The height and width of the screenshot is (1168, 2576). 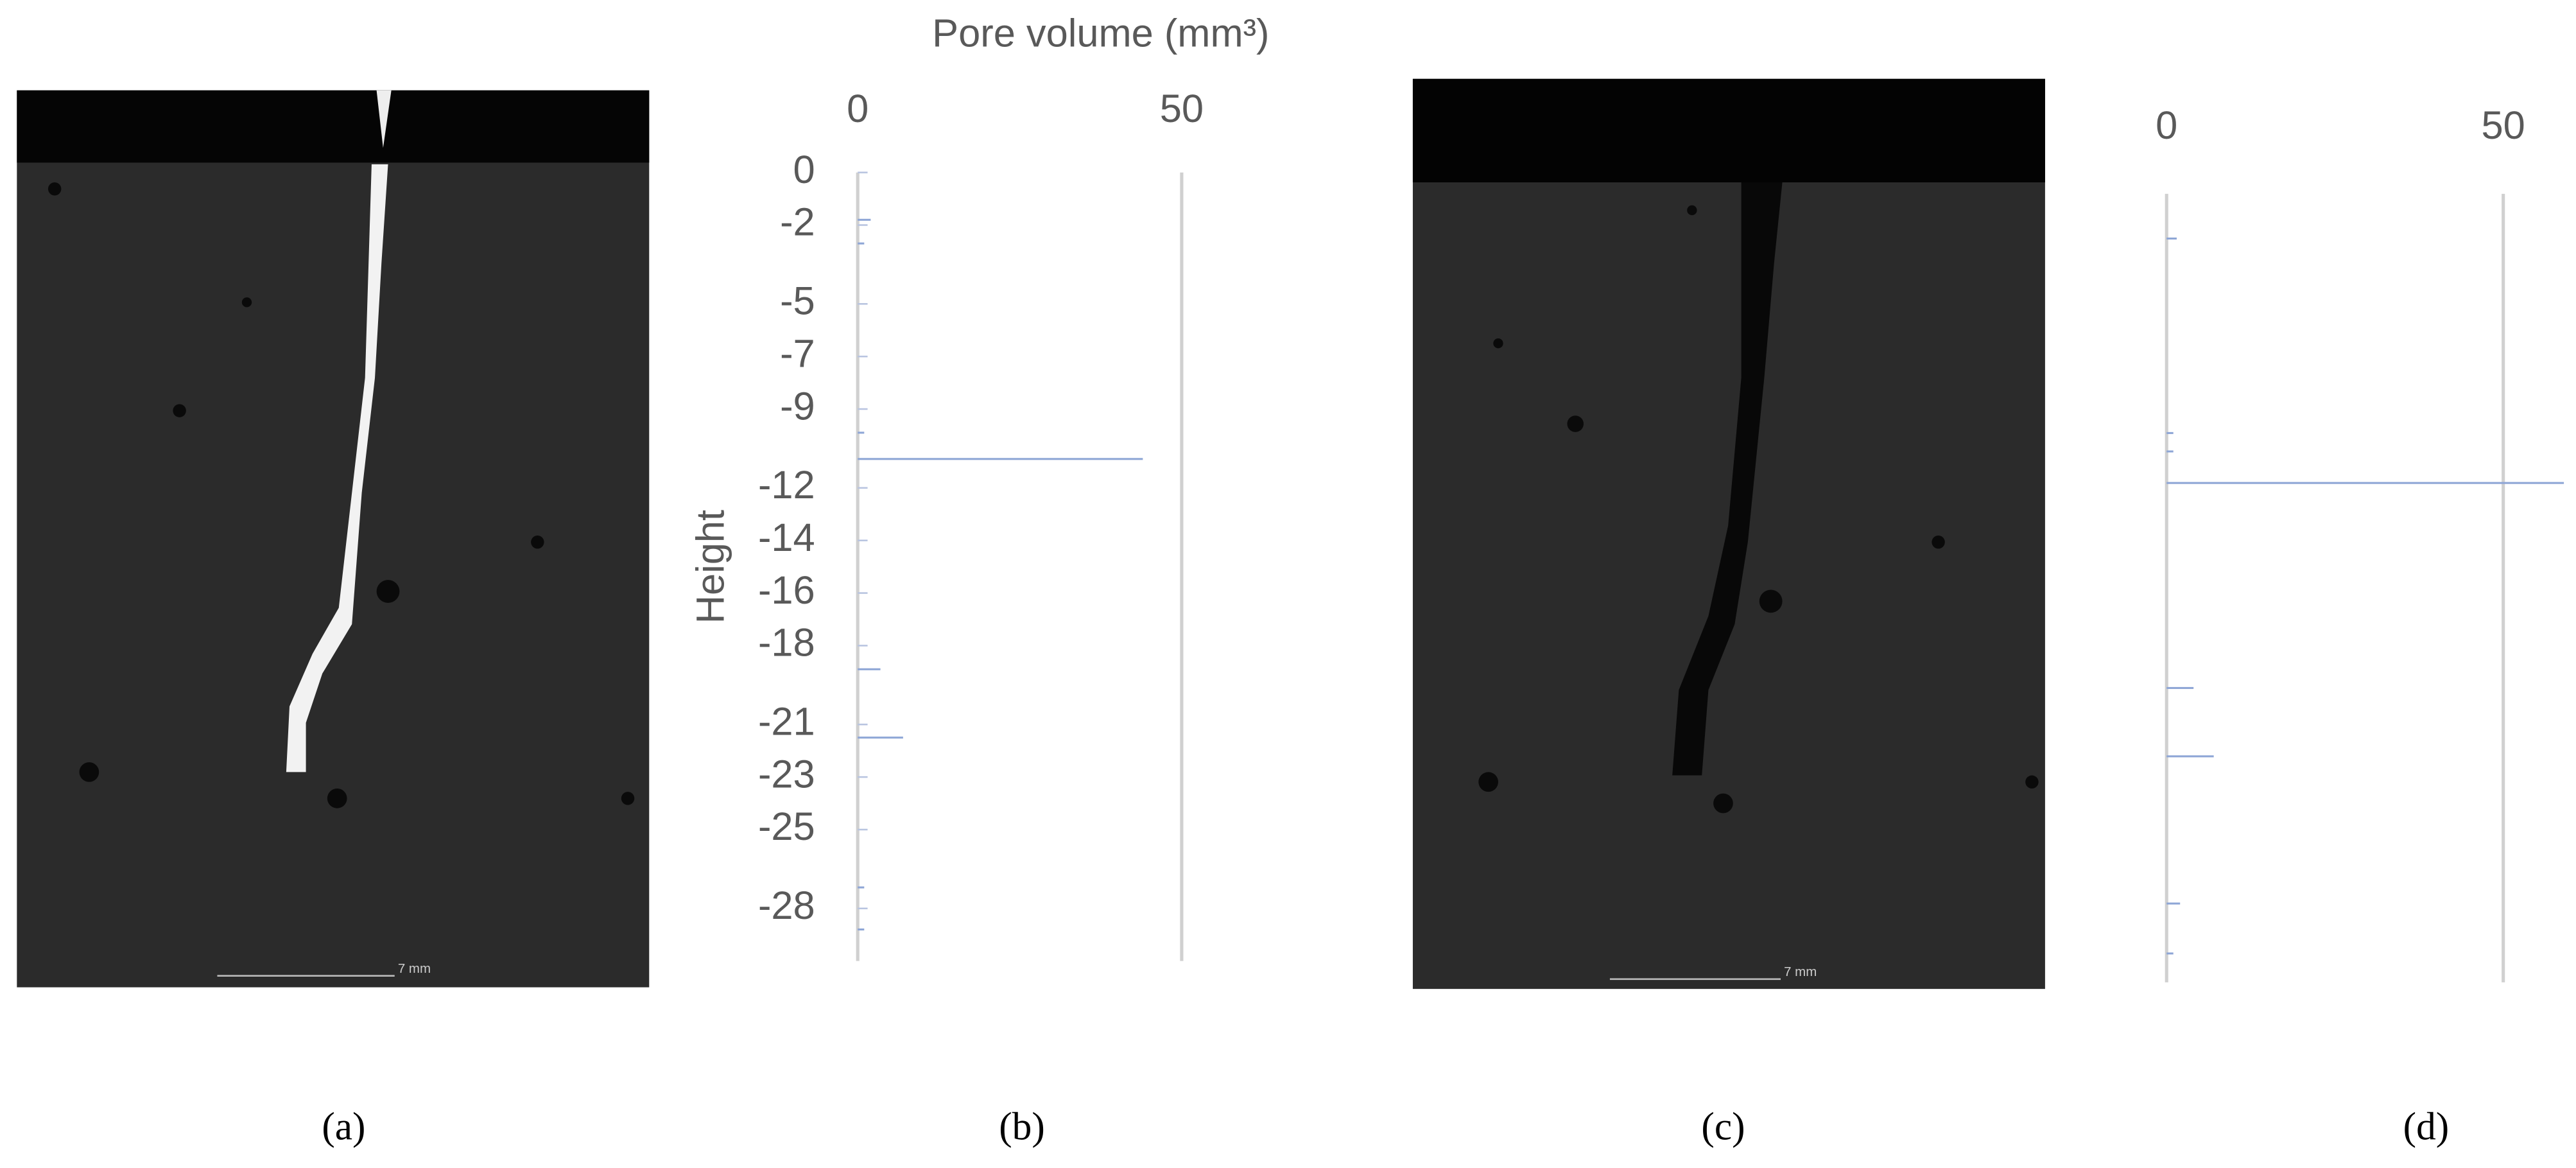 I want to click on y-tick-label: -16, so click(x=786, y=590).